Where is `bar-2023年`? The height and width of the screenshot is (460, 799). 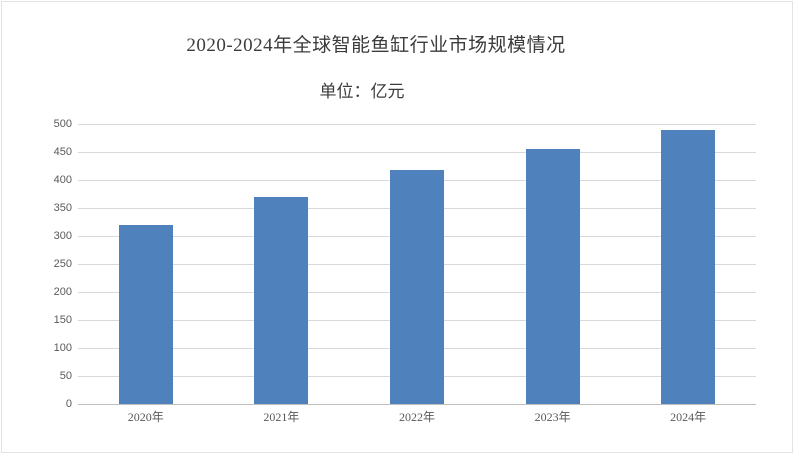
bar-2023年 is located at coordinates (552, 276).